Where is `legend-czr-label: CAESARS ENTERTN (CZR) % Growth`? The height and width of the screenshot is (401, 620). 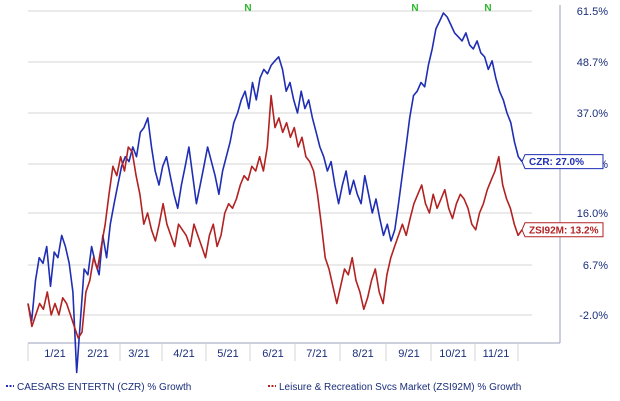
legend-czr-label: CAESARS ENTERTN (CZR) % Growth is located at coordinates (104, 387).